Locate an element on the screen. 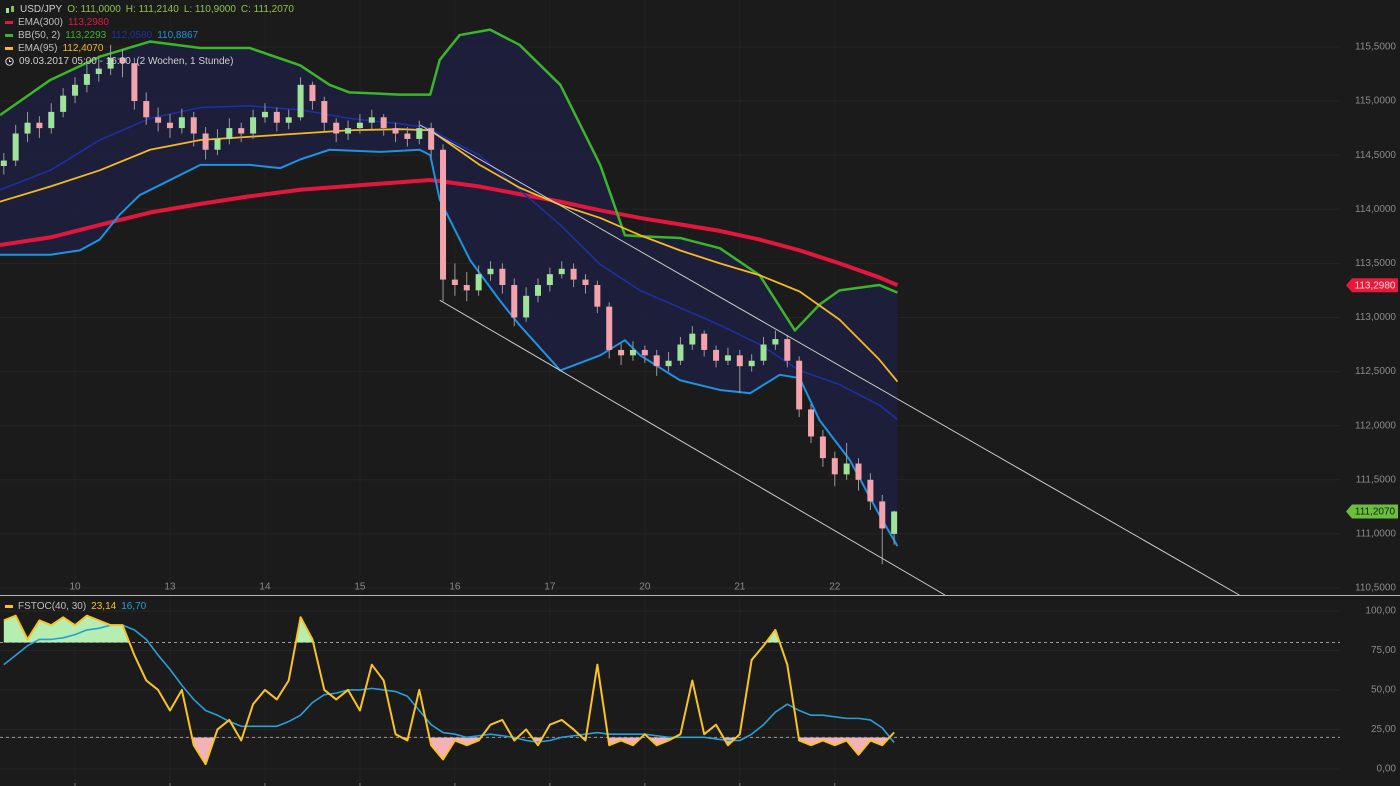 The width and height of the screenshot is (1400, 786). x-tick-label: 10 is located at coordinates (75, 587).